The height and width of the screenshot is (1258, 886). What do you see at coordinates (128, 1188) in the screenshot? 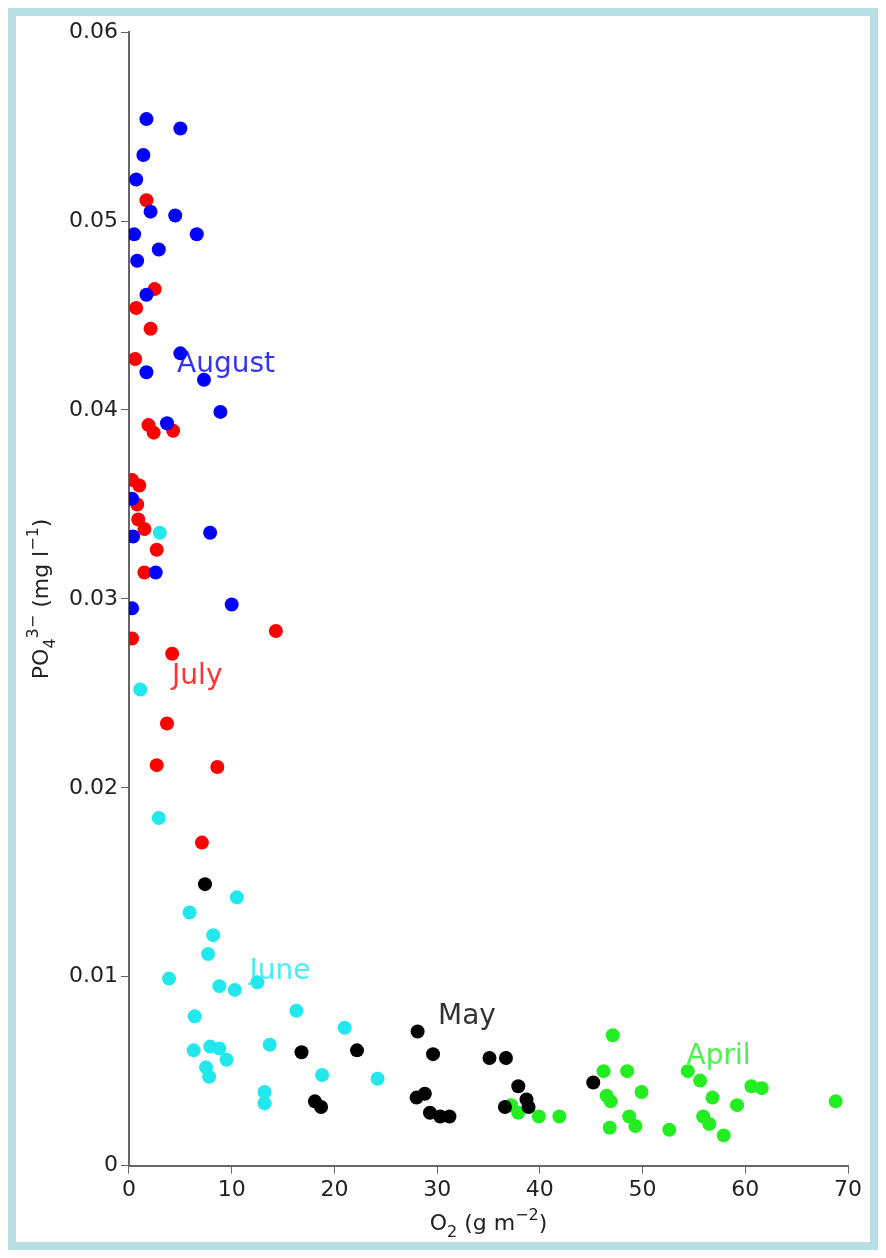
I see `x-tick-label: 0` at bounding box center [128, 1188].